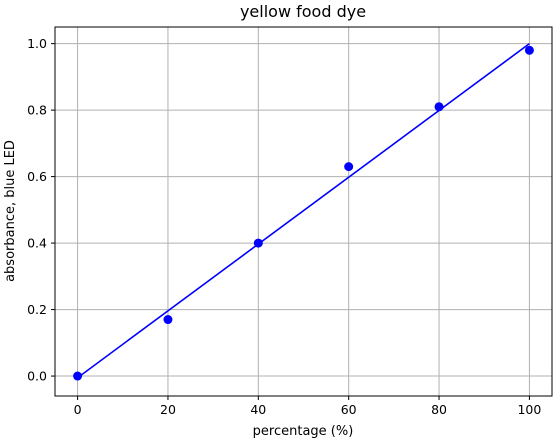  I want to click on chart-title: yellow food dye, so click(303, 11).